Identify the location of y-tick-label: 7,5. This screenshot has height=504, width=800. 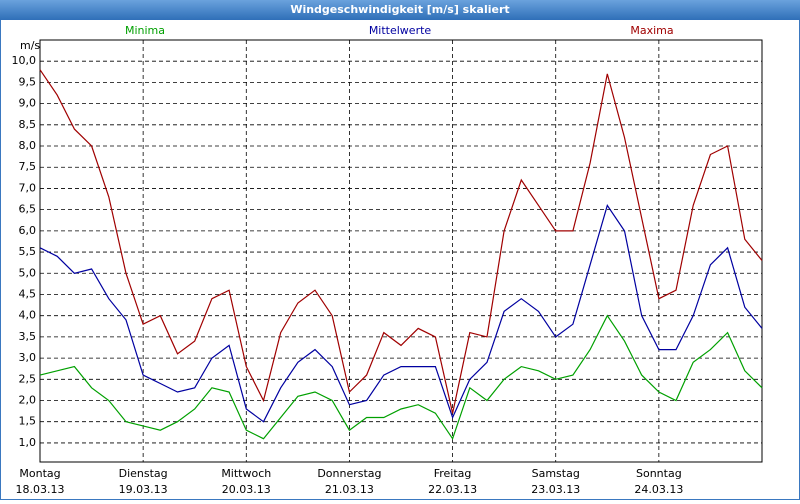
(28, 166).